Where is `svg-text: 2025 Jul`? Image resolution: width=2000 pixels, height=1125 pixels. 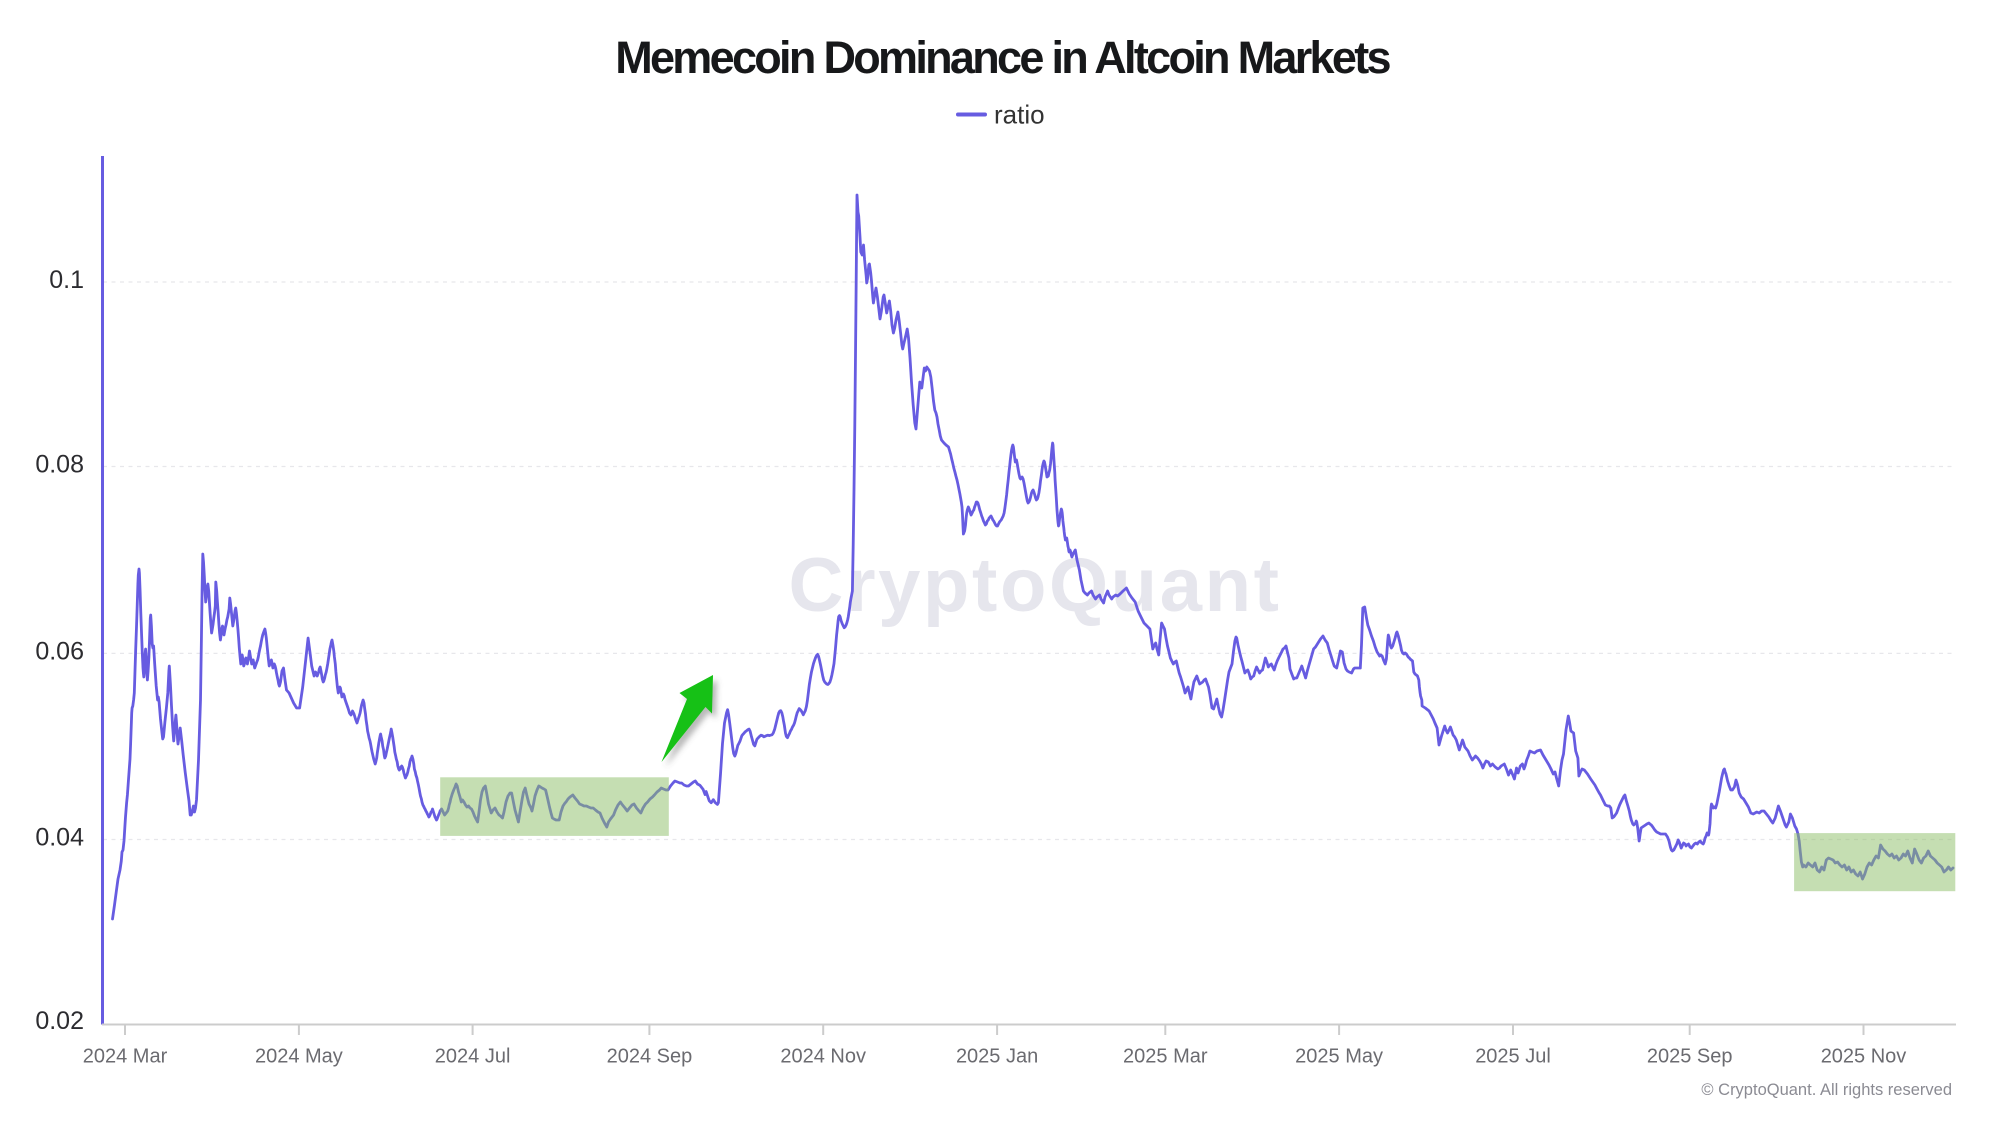
svg-text: 2025 Jul is located at coordinates (1513, 1057).